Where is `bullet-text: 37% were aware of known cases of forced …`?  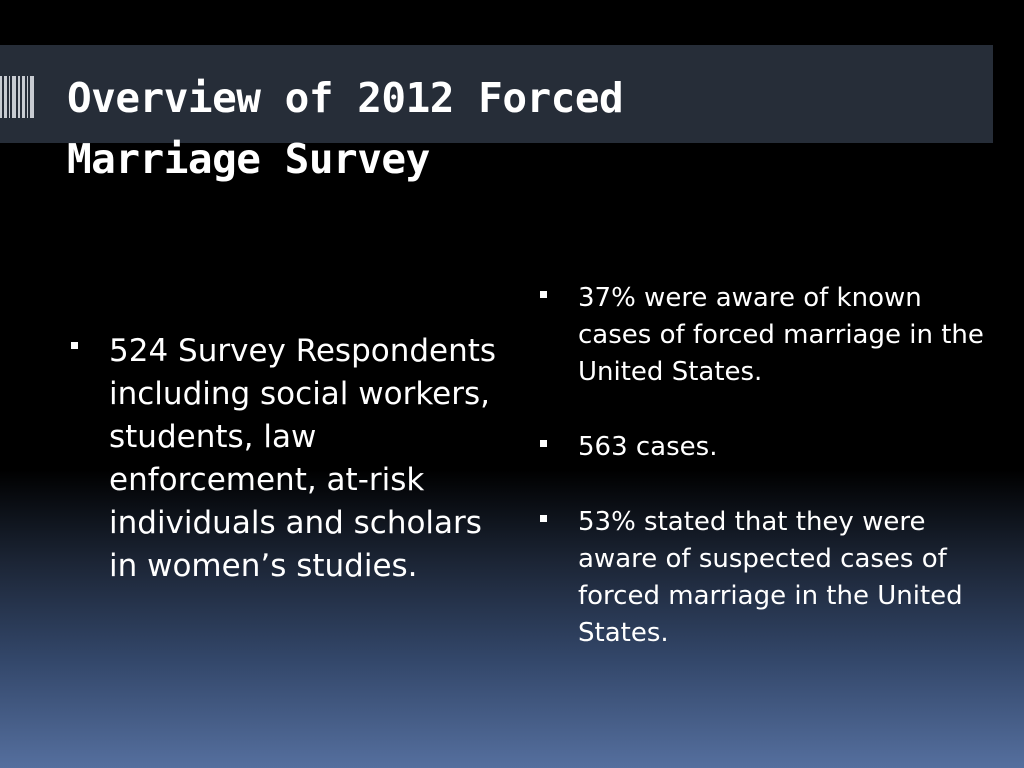 bullet-text: 37% were aware of known cases of forced … is located at coordinates (781, 335).